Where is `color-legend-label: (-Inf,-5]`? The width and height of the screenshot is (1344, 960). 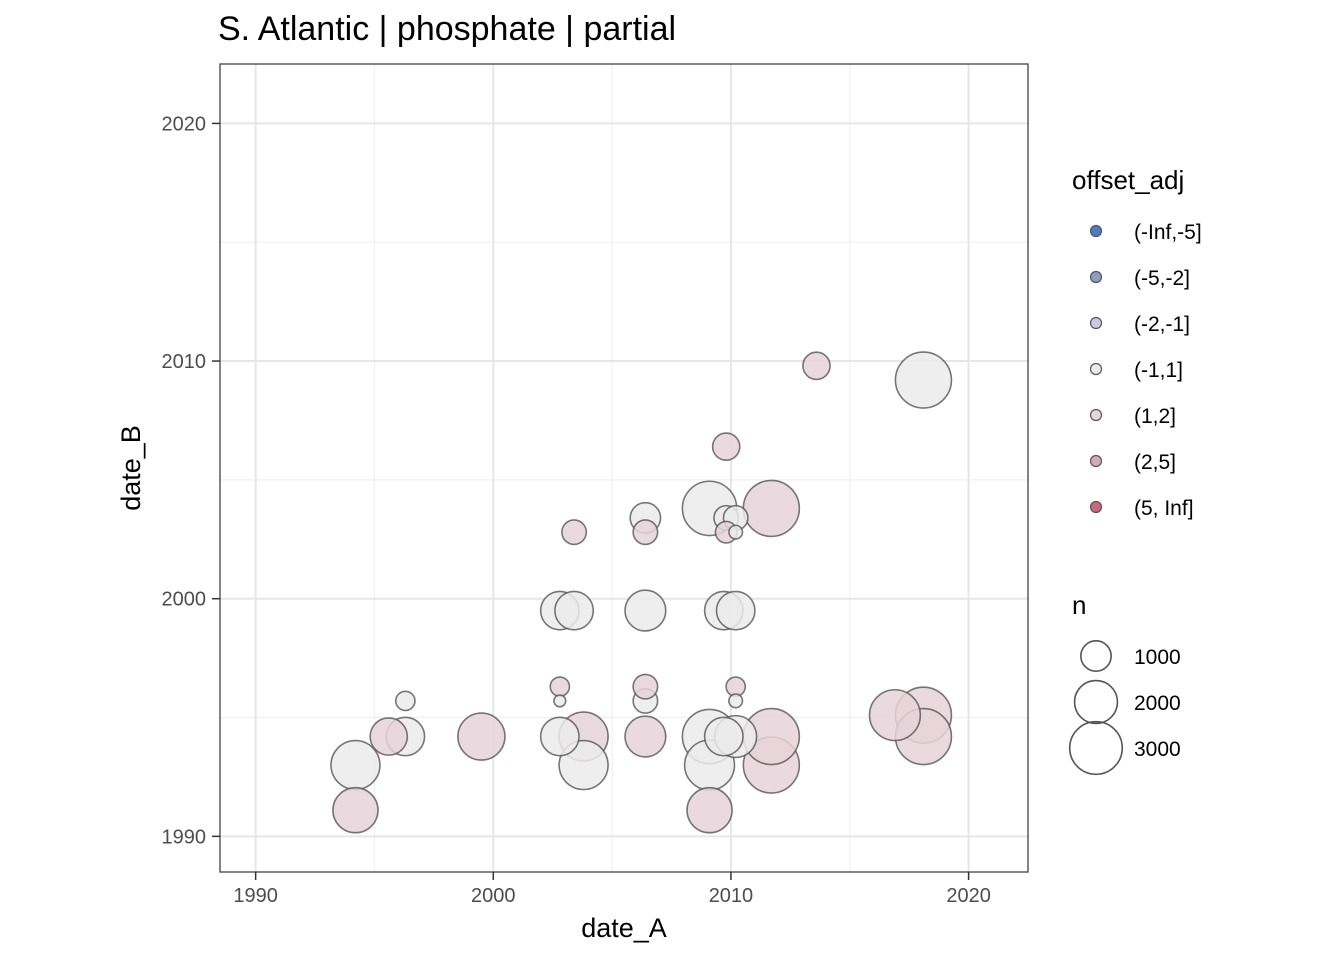
color-legend-label: (-Inf,-5] is located at coordinates (1168, 232).